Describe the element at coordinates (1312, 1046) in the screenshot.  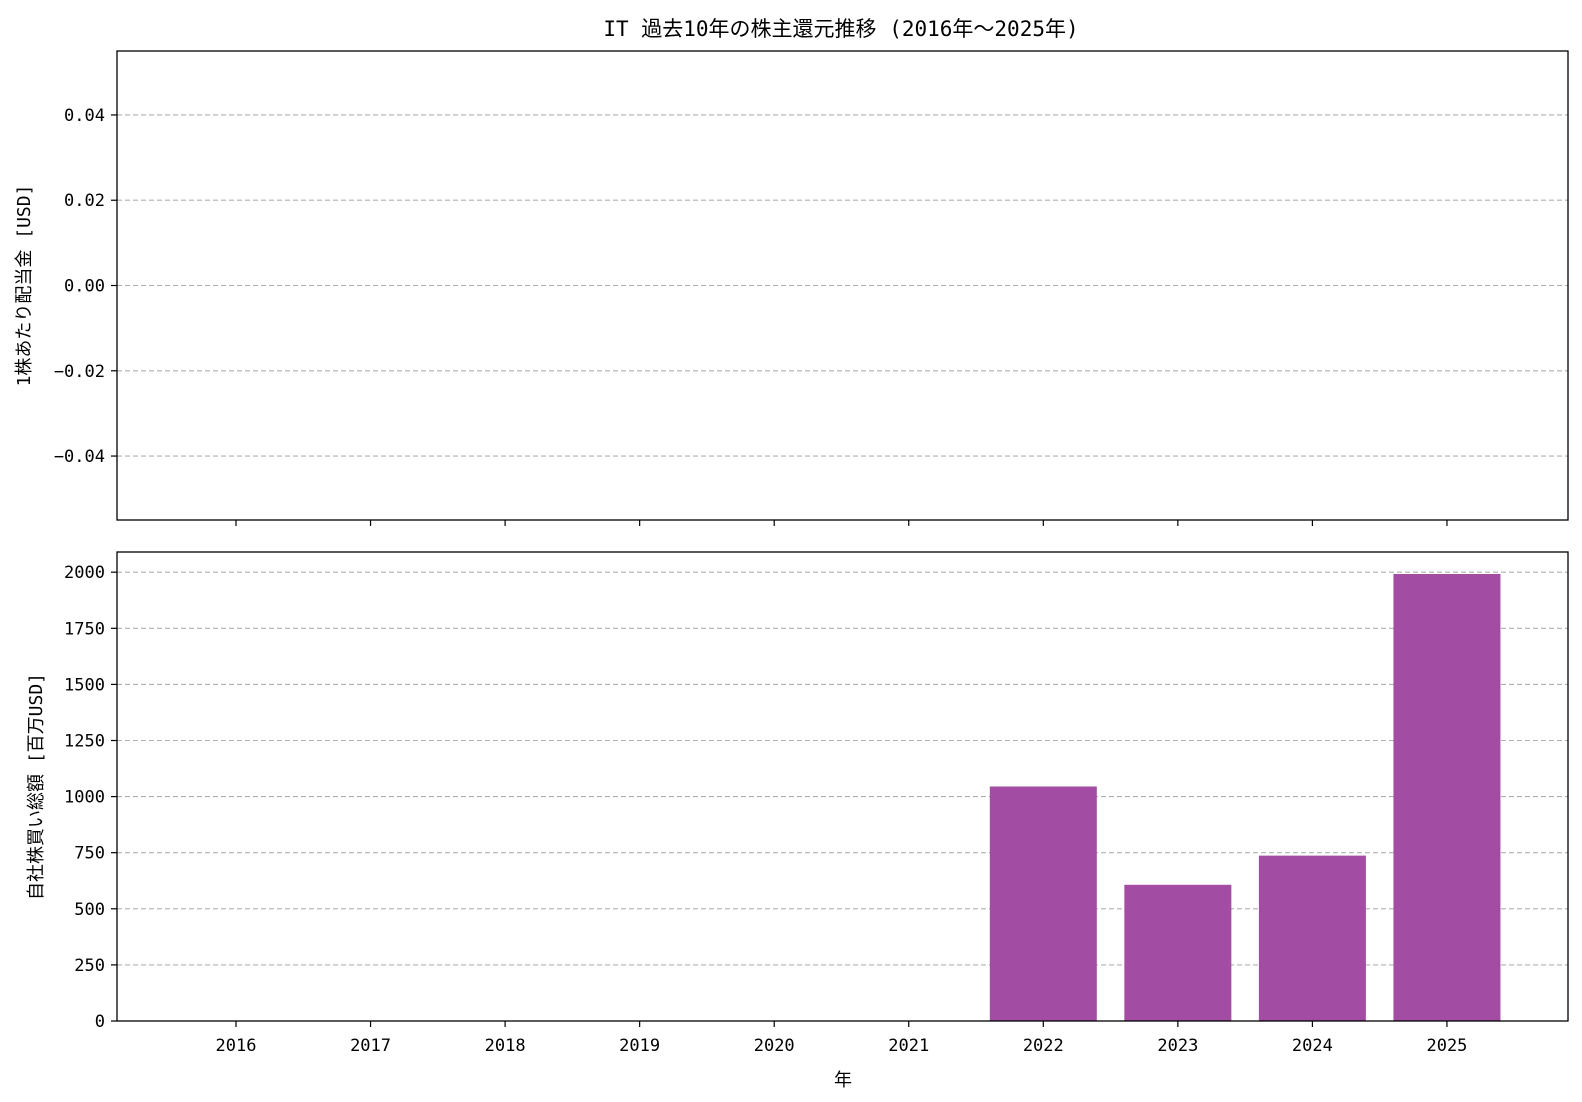
I see `x-tick-label: 2024` at that location.